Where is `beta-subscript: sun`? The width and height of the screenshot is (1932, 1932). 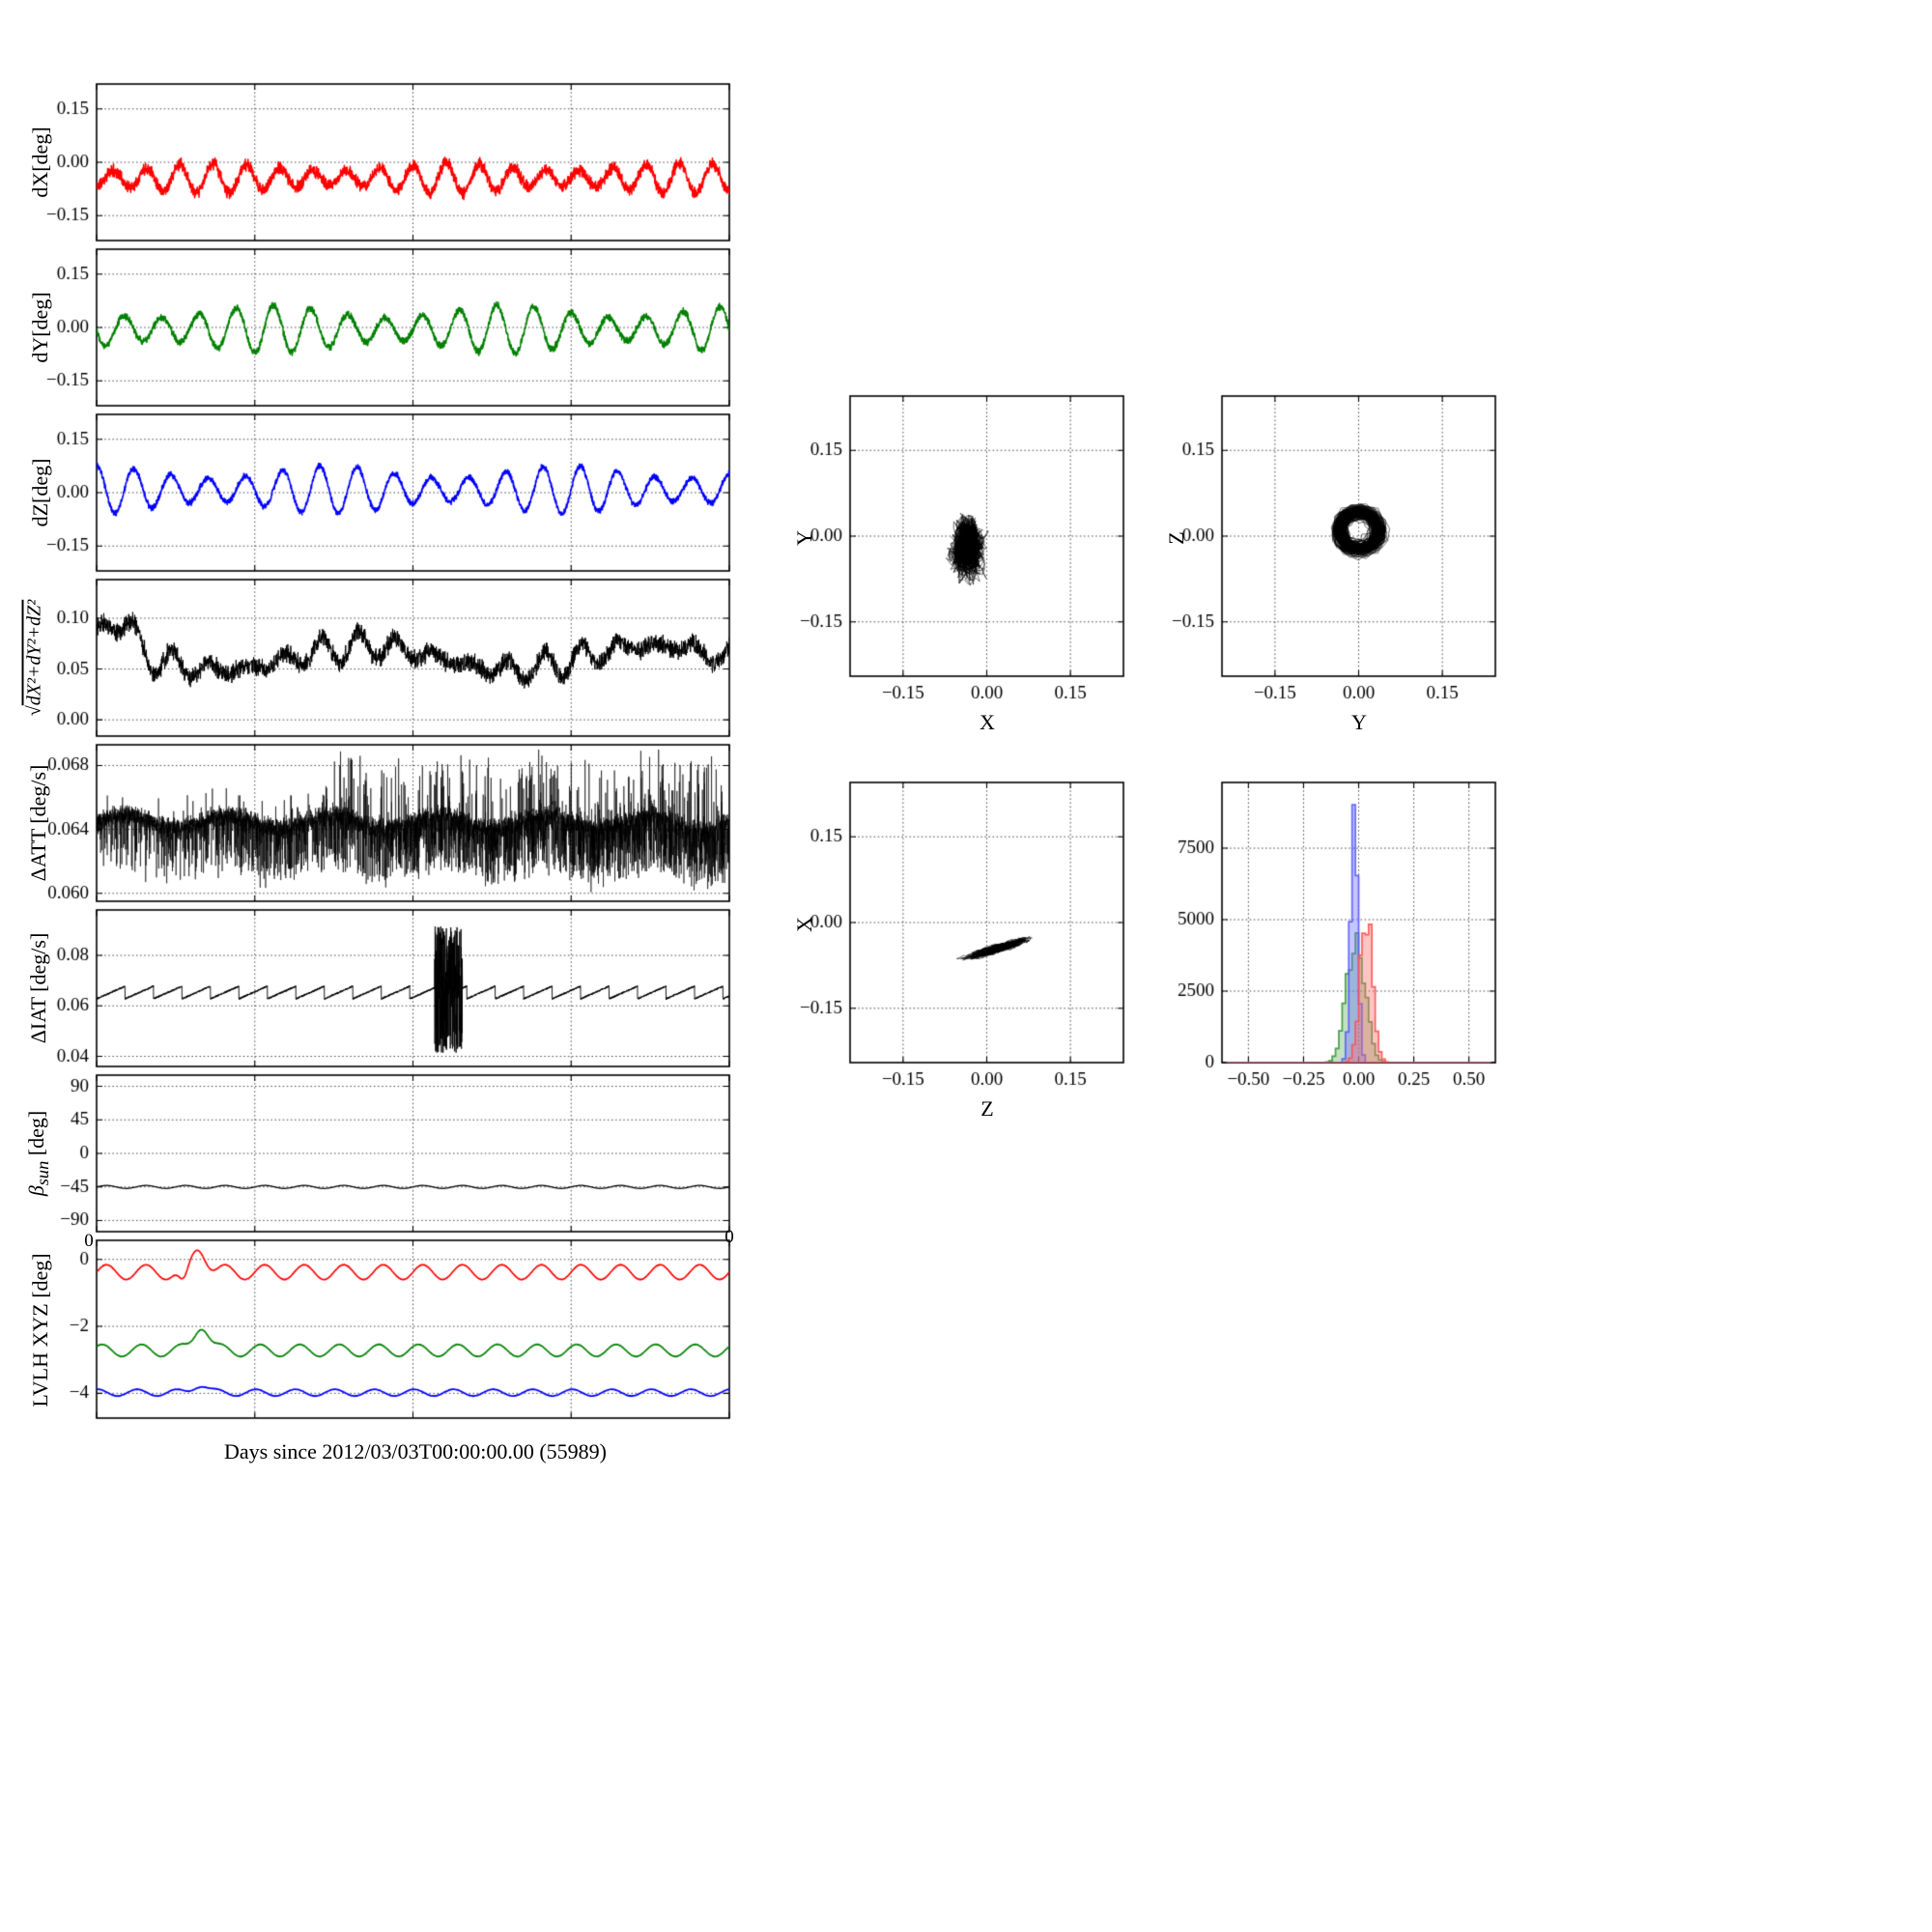 beta-subscript: sun is located at coordinates (43, 1173).